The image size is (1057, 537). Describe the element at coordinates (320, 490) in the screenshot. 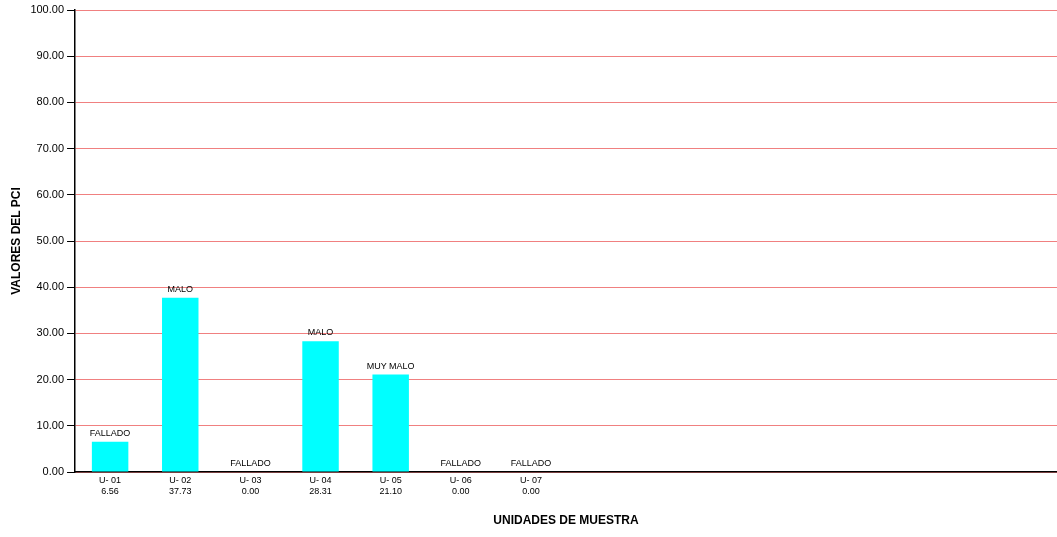

I see `data-label: 28.31` at that location.